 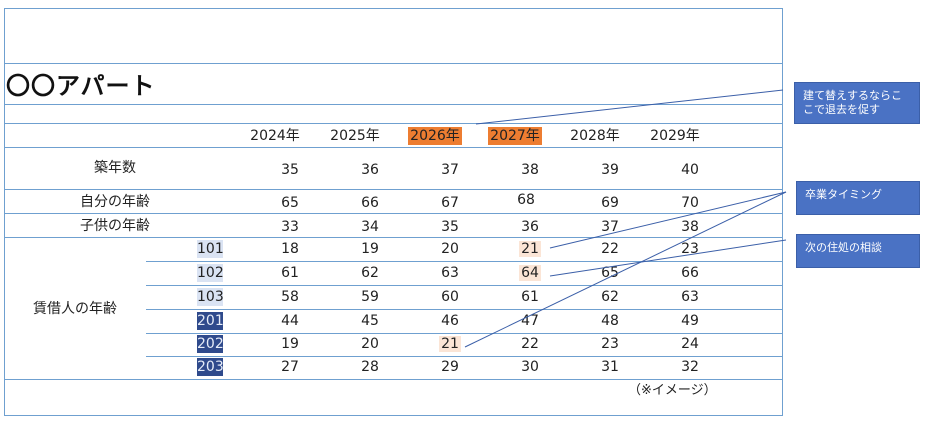 I want to click on callout-consult: 次の住処の相談, so click(x=858, y=251).